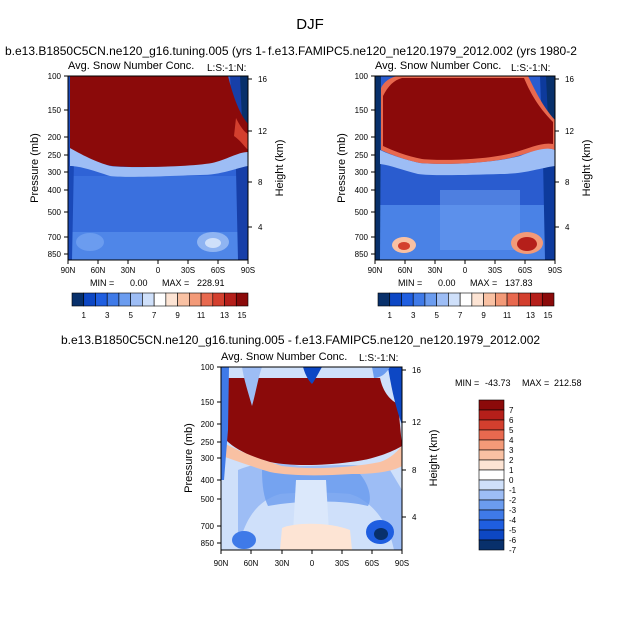 The height and width of the screenshot is (628, 627). I want to click on panel-2-ytick-3: 250, so click(362, 155).